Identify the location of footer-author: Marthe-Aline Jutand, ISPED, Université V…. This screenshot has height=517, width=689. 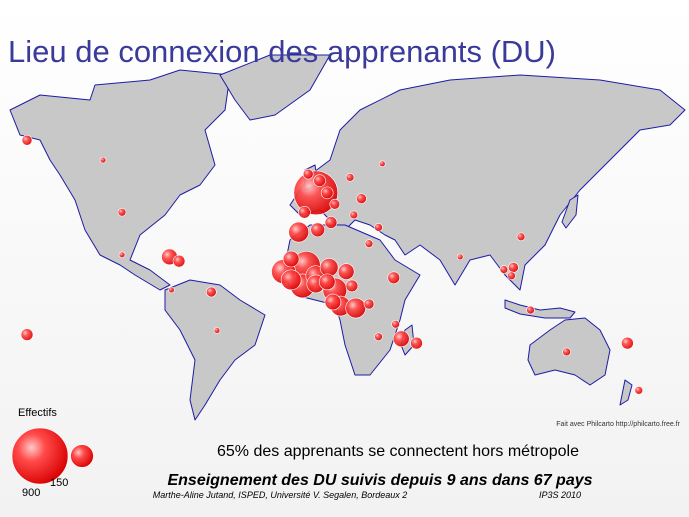
(280, 495).